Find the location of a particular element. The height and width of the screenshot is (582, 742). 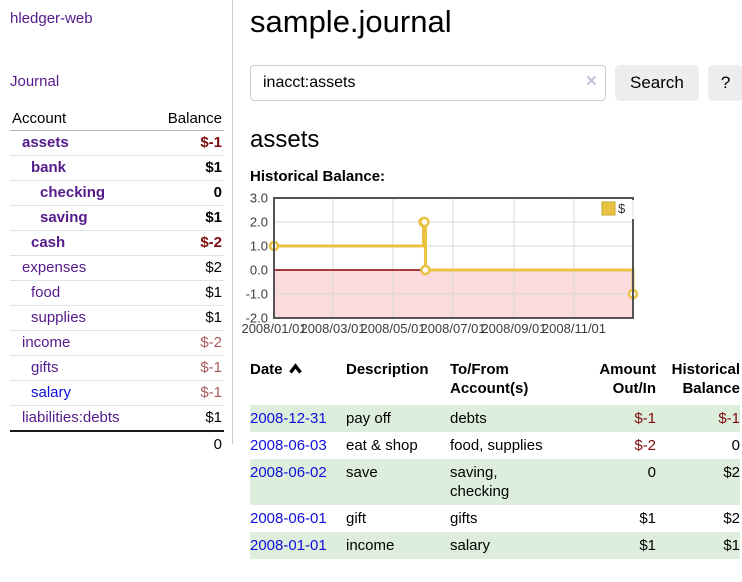

clear-search-icon: × is located at coordinates (591, 82).